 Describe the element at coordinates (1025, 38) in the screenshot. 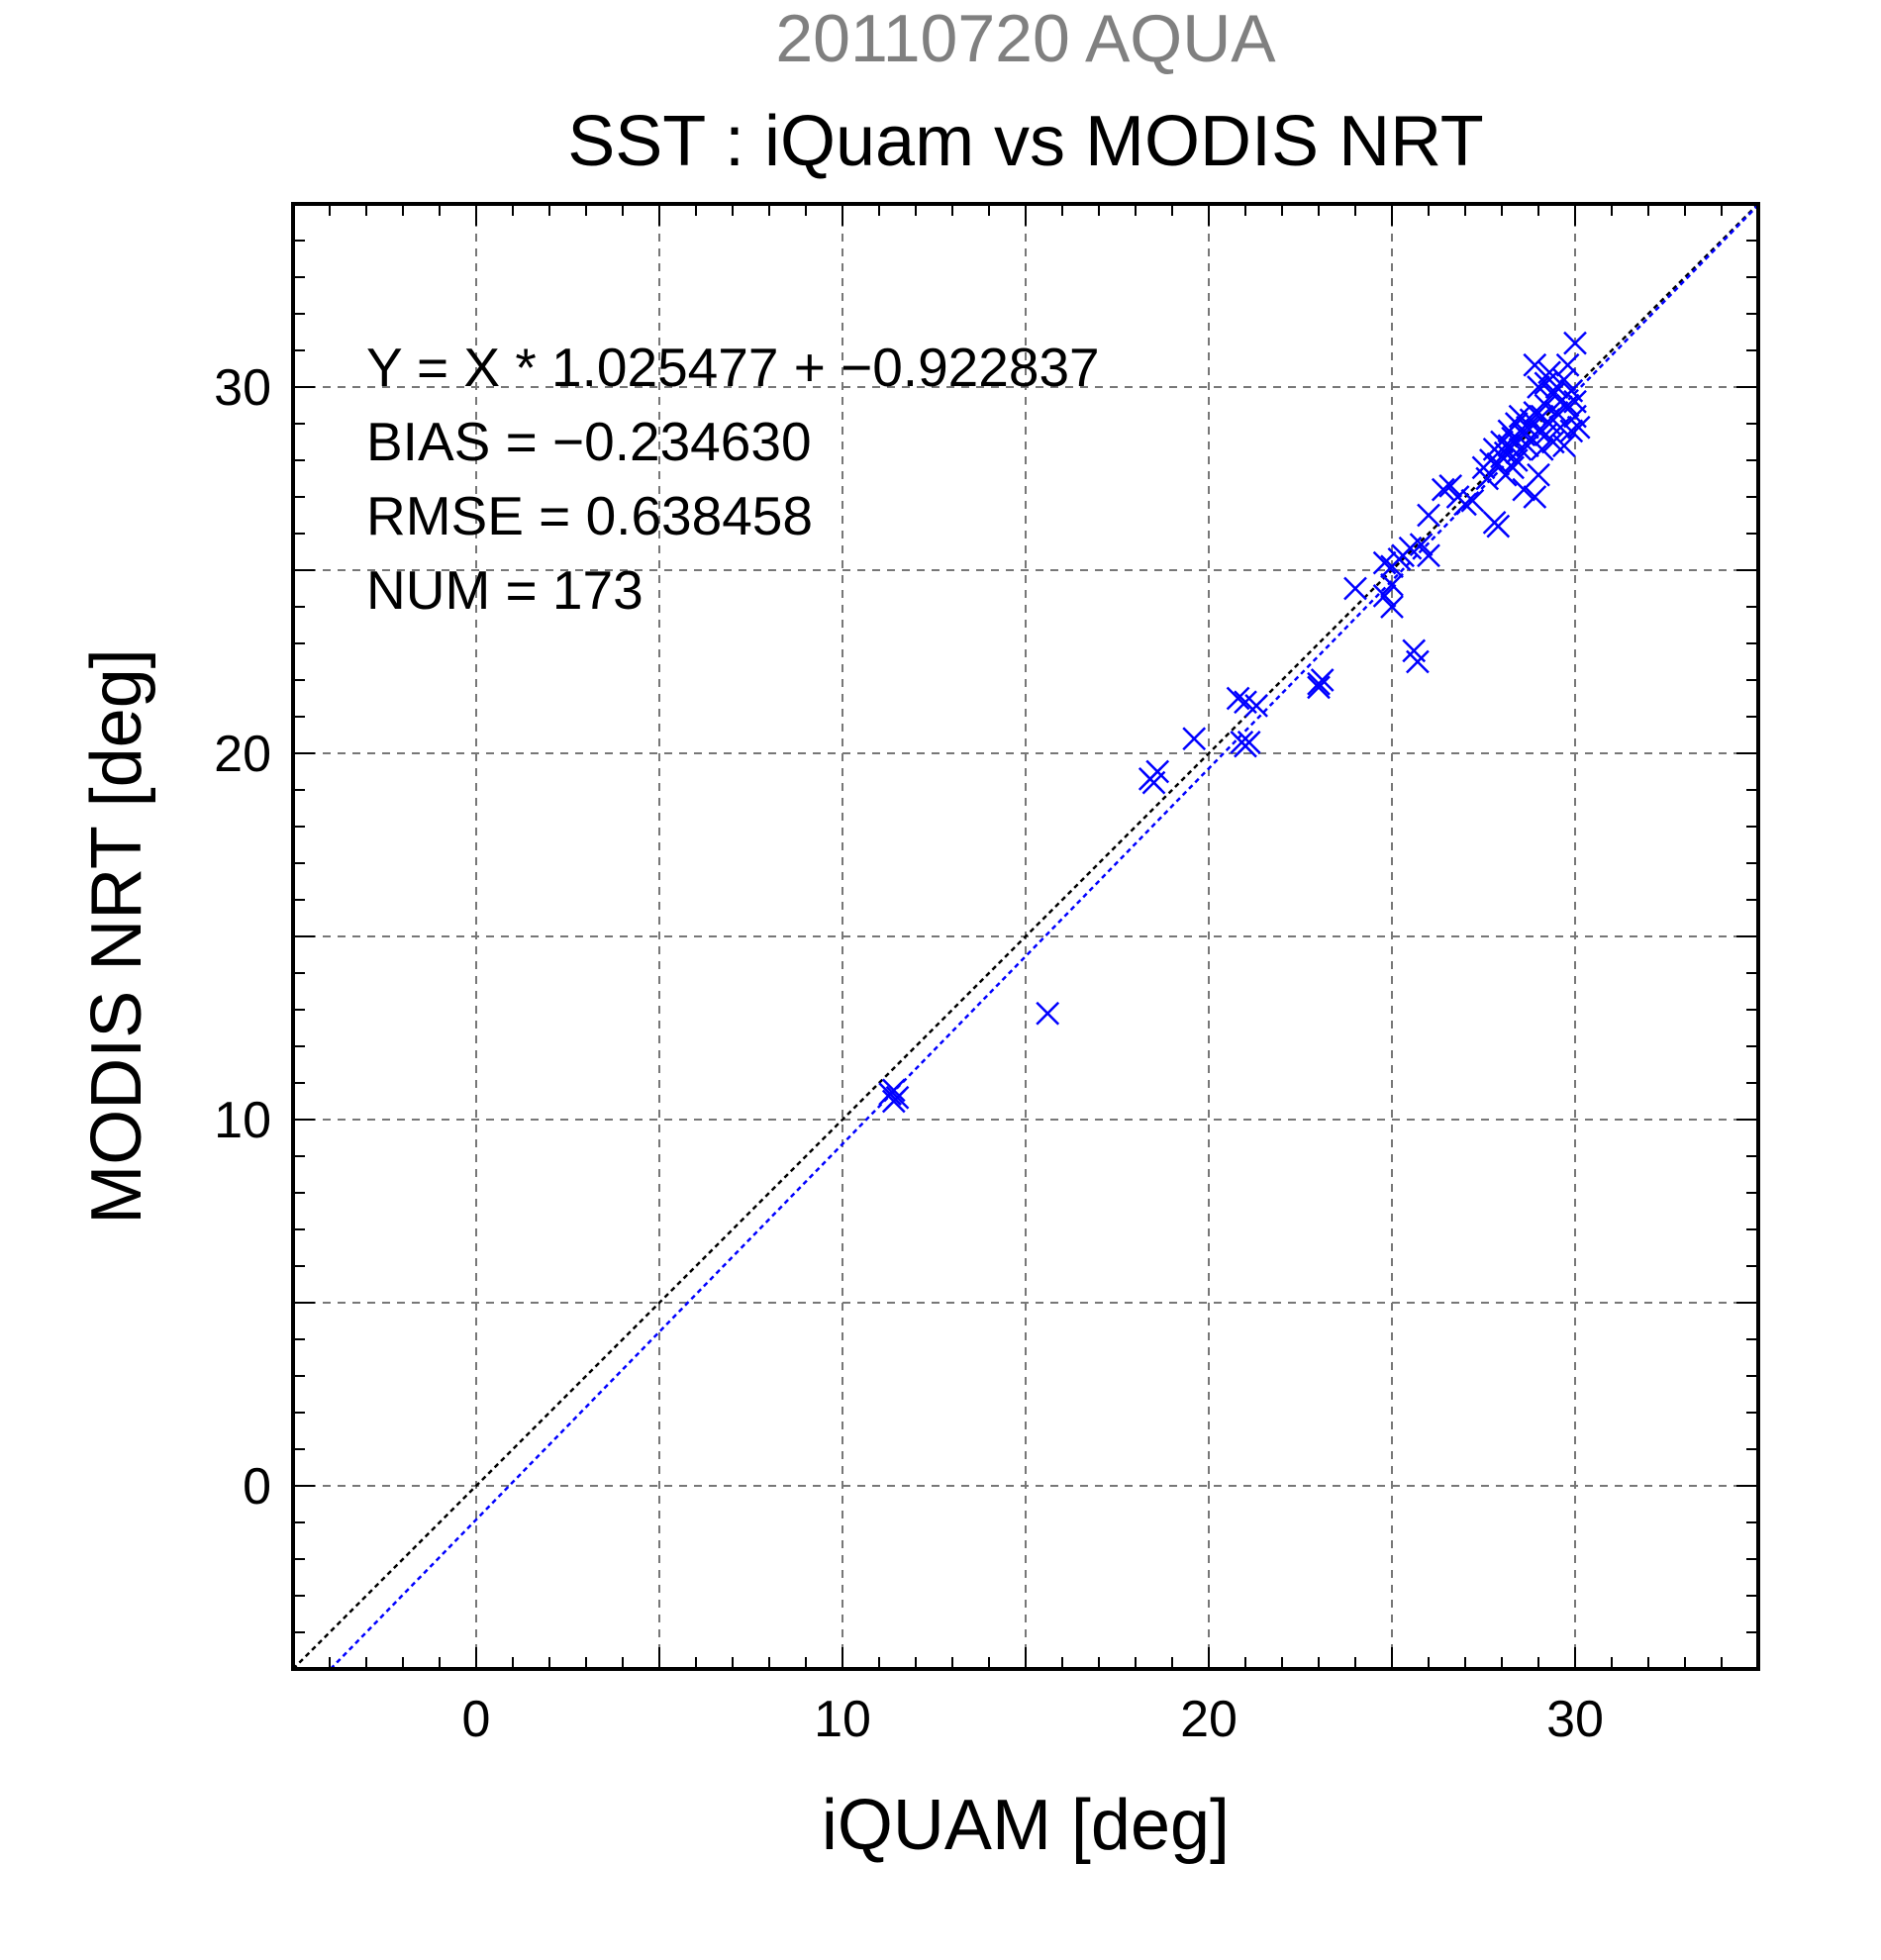

I see `chart-suptitle: 20110720 AQUA` at that location.